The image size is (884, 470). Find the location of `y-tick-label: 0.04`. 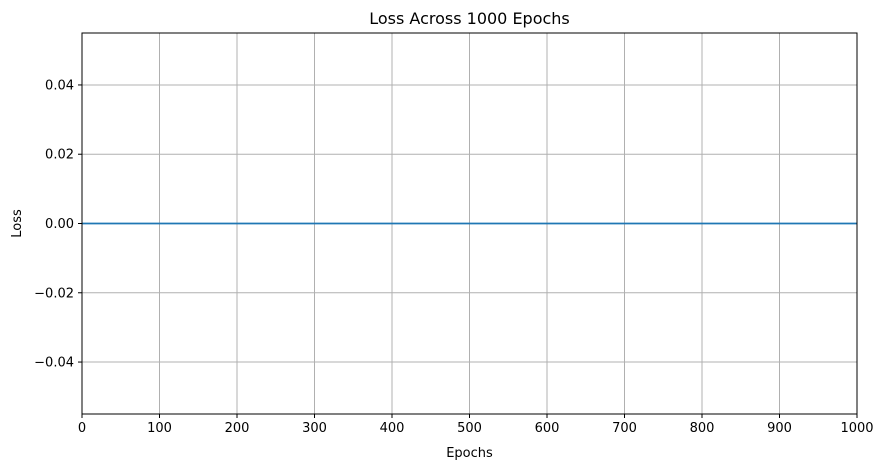

y-tick-label: 0.04 is located at coordinates (59, 85).